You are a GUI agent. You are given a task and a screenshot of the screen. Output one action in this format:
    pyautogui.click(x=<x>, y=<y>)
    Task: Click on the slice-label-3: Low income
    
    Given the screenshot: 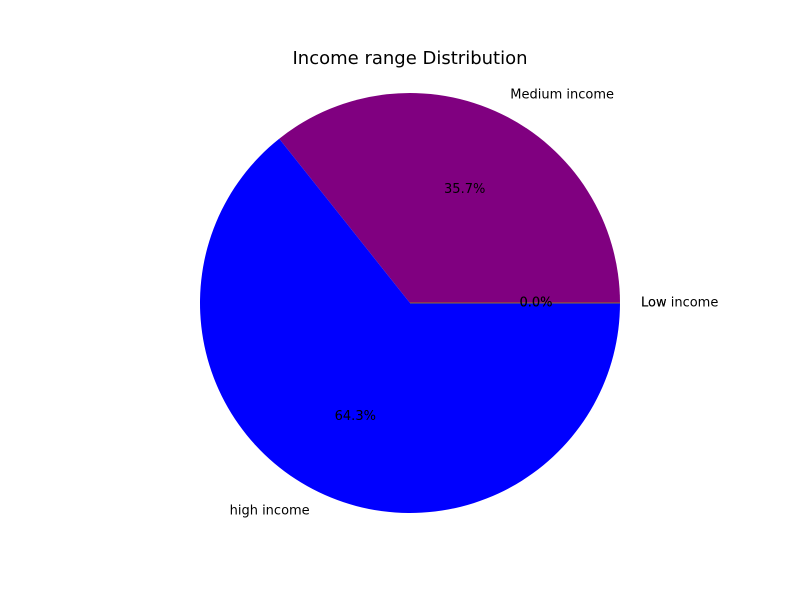 What is the action you would take?
    pyautogui.click(x=679, y=303)
    